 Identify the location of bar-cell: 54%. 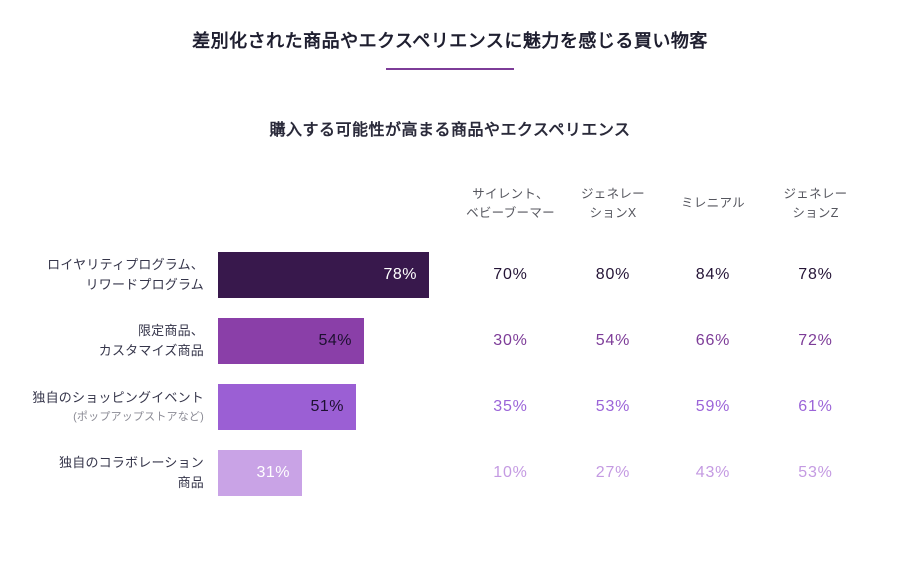
(338, 341).